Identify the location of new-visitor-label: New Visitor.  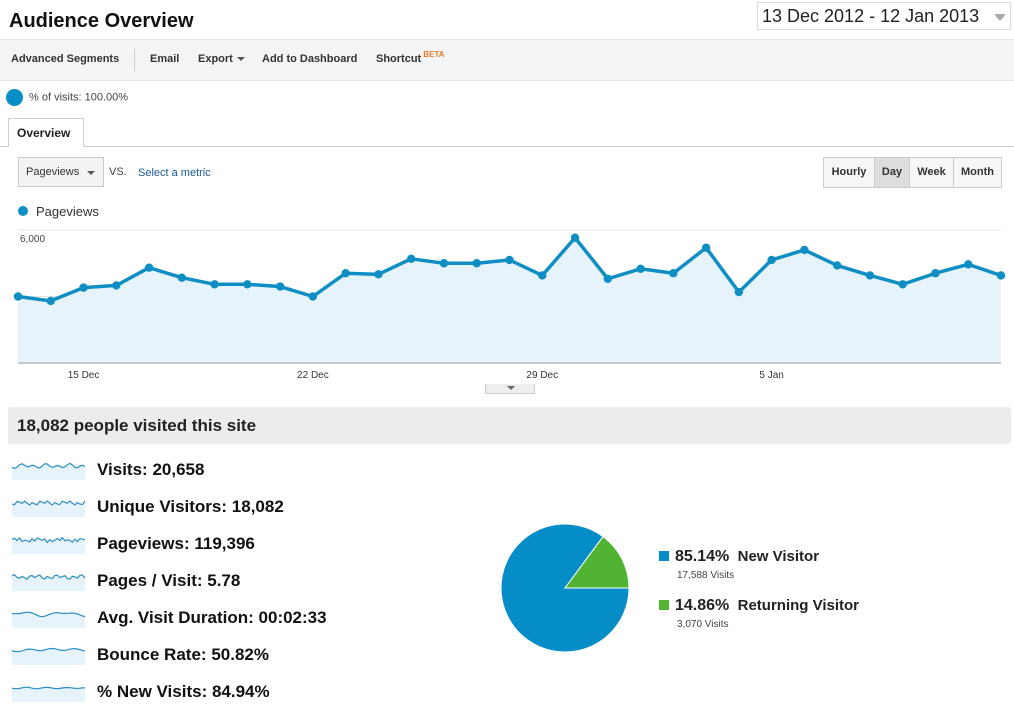
(778, 556).